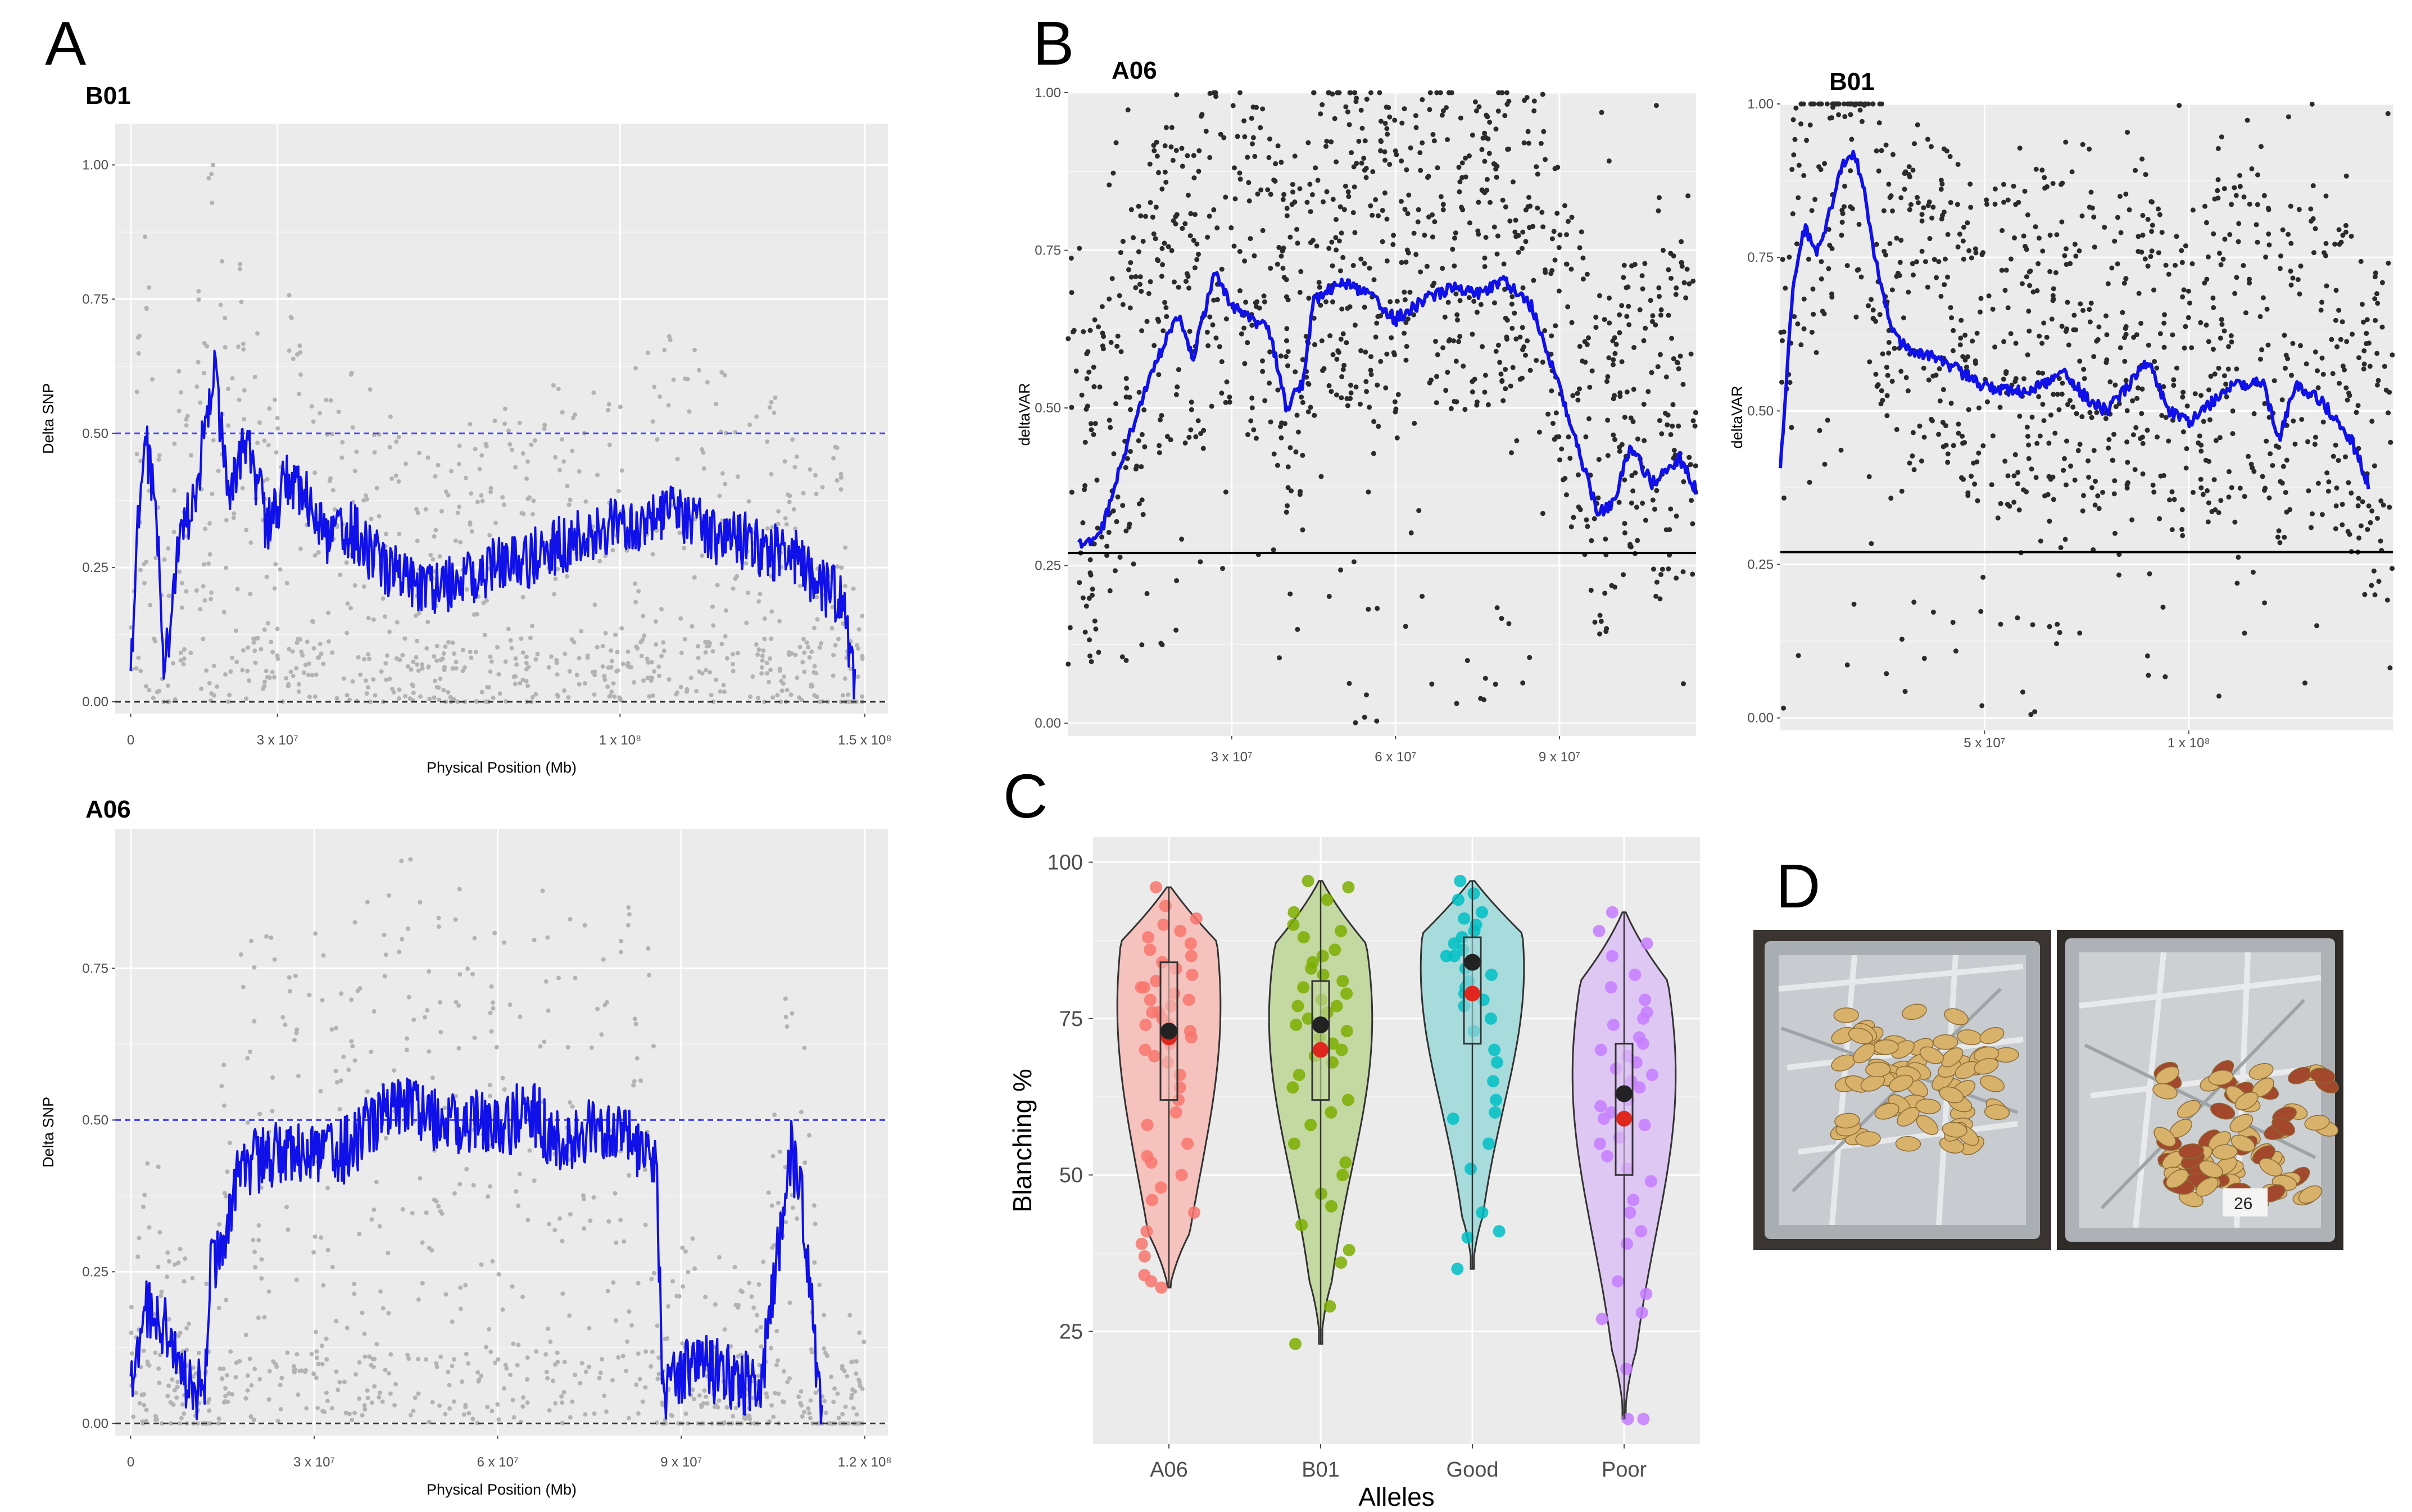 This screenshot has width=2412, height=1512. I want to click on x-tick-label: 1.5 x 10⁸, so click(865, 740).